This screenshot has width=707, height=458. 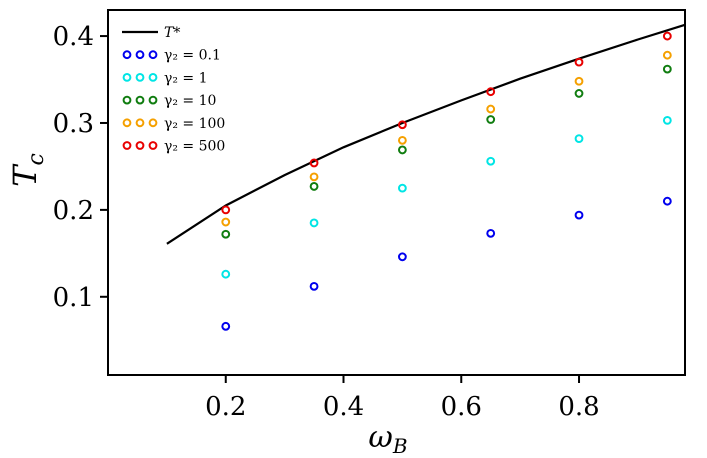 I want to click on y-tick-label: 0.4, so click(x=73, y=37).